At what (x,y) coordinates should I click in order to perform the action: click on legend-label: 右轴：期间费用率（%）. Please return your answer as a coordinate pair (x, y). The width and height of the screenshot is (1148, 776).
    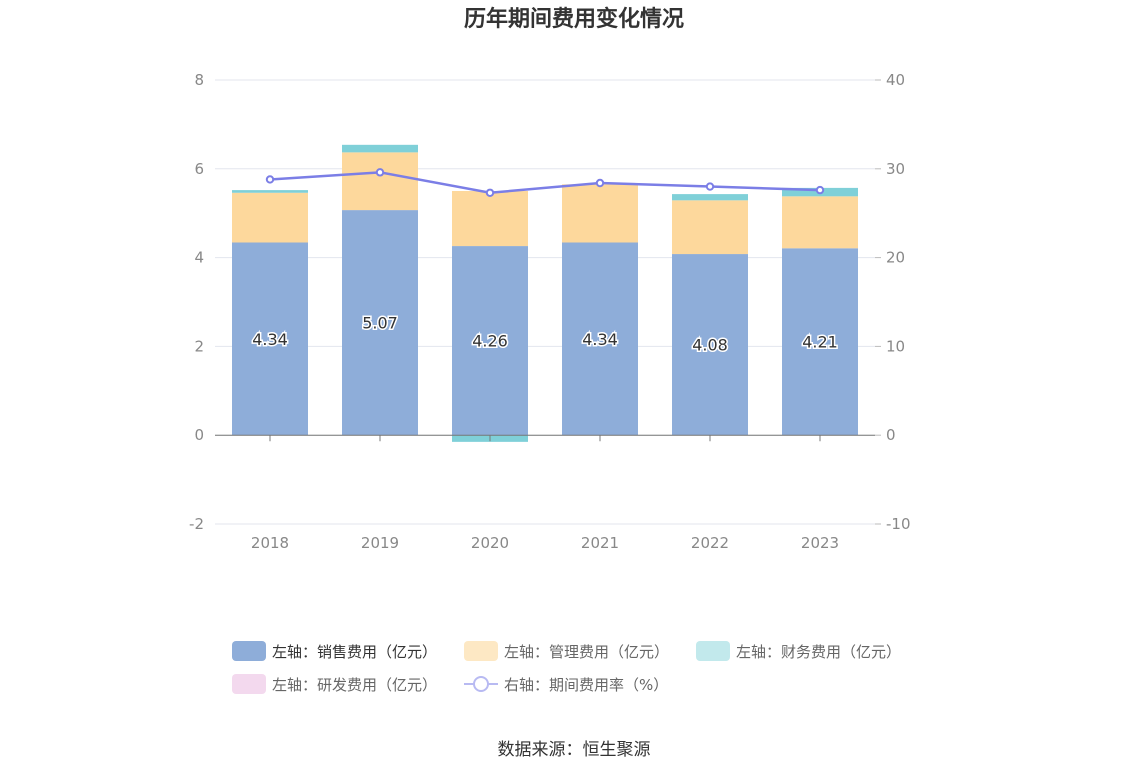
    Looking at the image, I should click on (586, 685).